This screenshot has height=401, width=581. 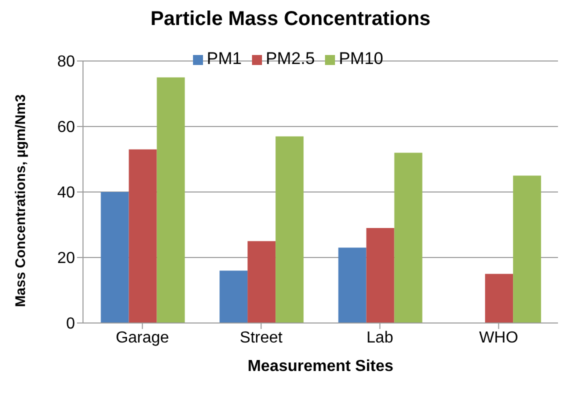 I want to click on legend-label: PM10, so click(x=361, y=58).